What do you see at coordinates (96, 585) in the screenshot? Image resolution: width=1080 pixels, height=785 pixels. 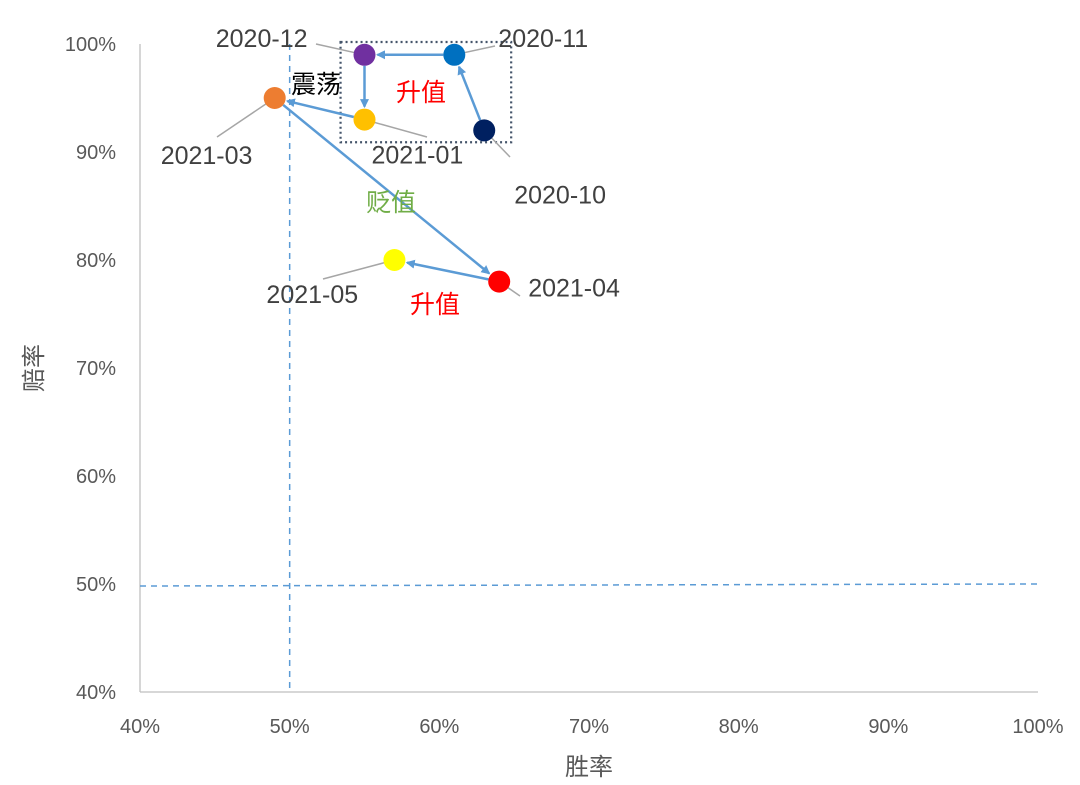 I see `y-tick-label: 50%` at bounding box center [96, 585].